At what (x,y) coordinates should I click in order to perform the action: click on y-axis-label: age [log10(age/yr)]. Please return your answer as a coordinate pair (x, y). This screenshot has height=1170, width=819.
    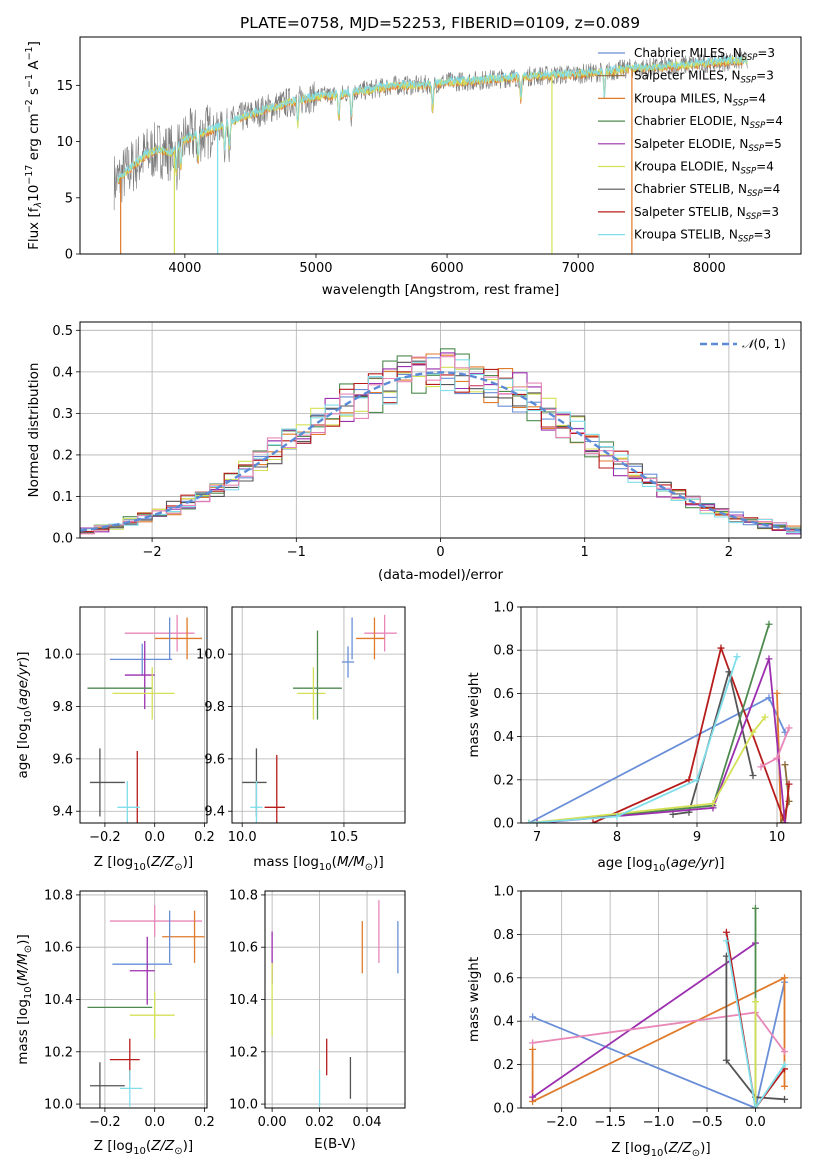
    Looking at the image, I should click on (24, 714).